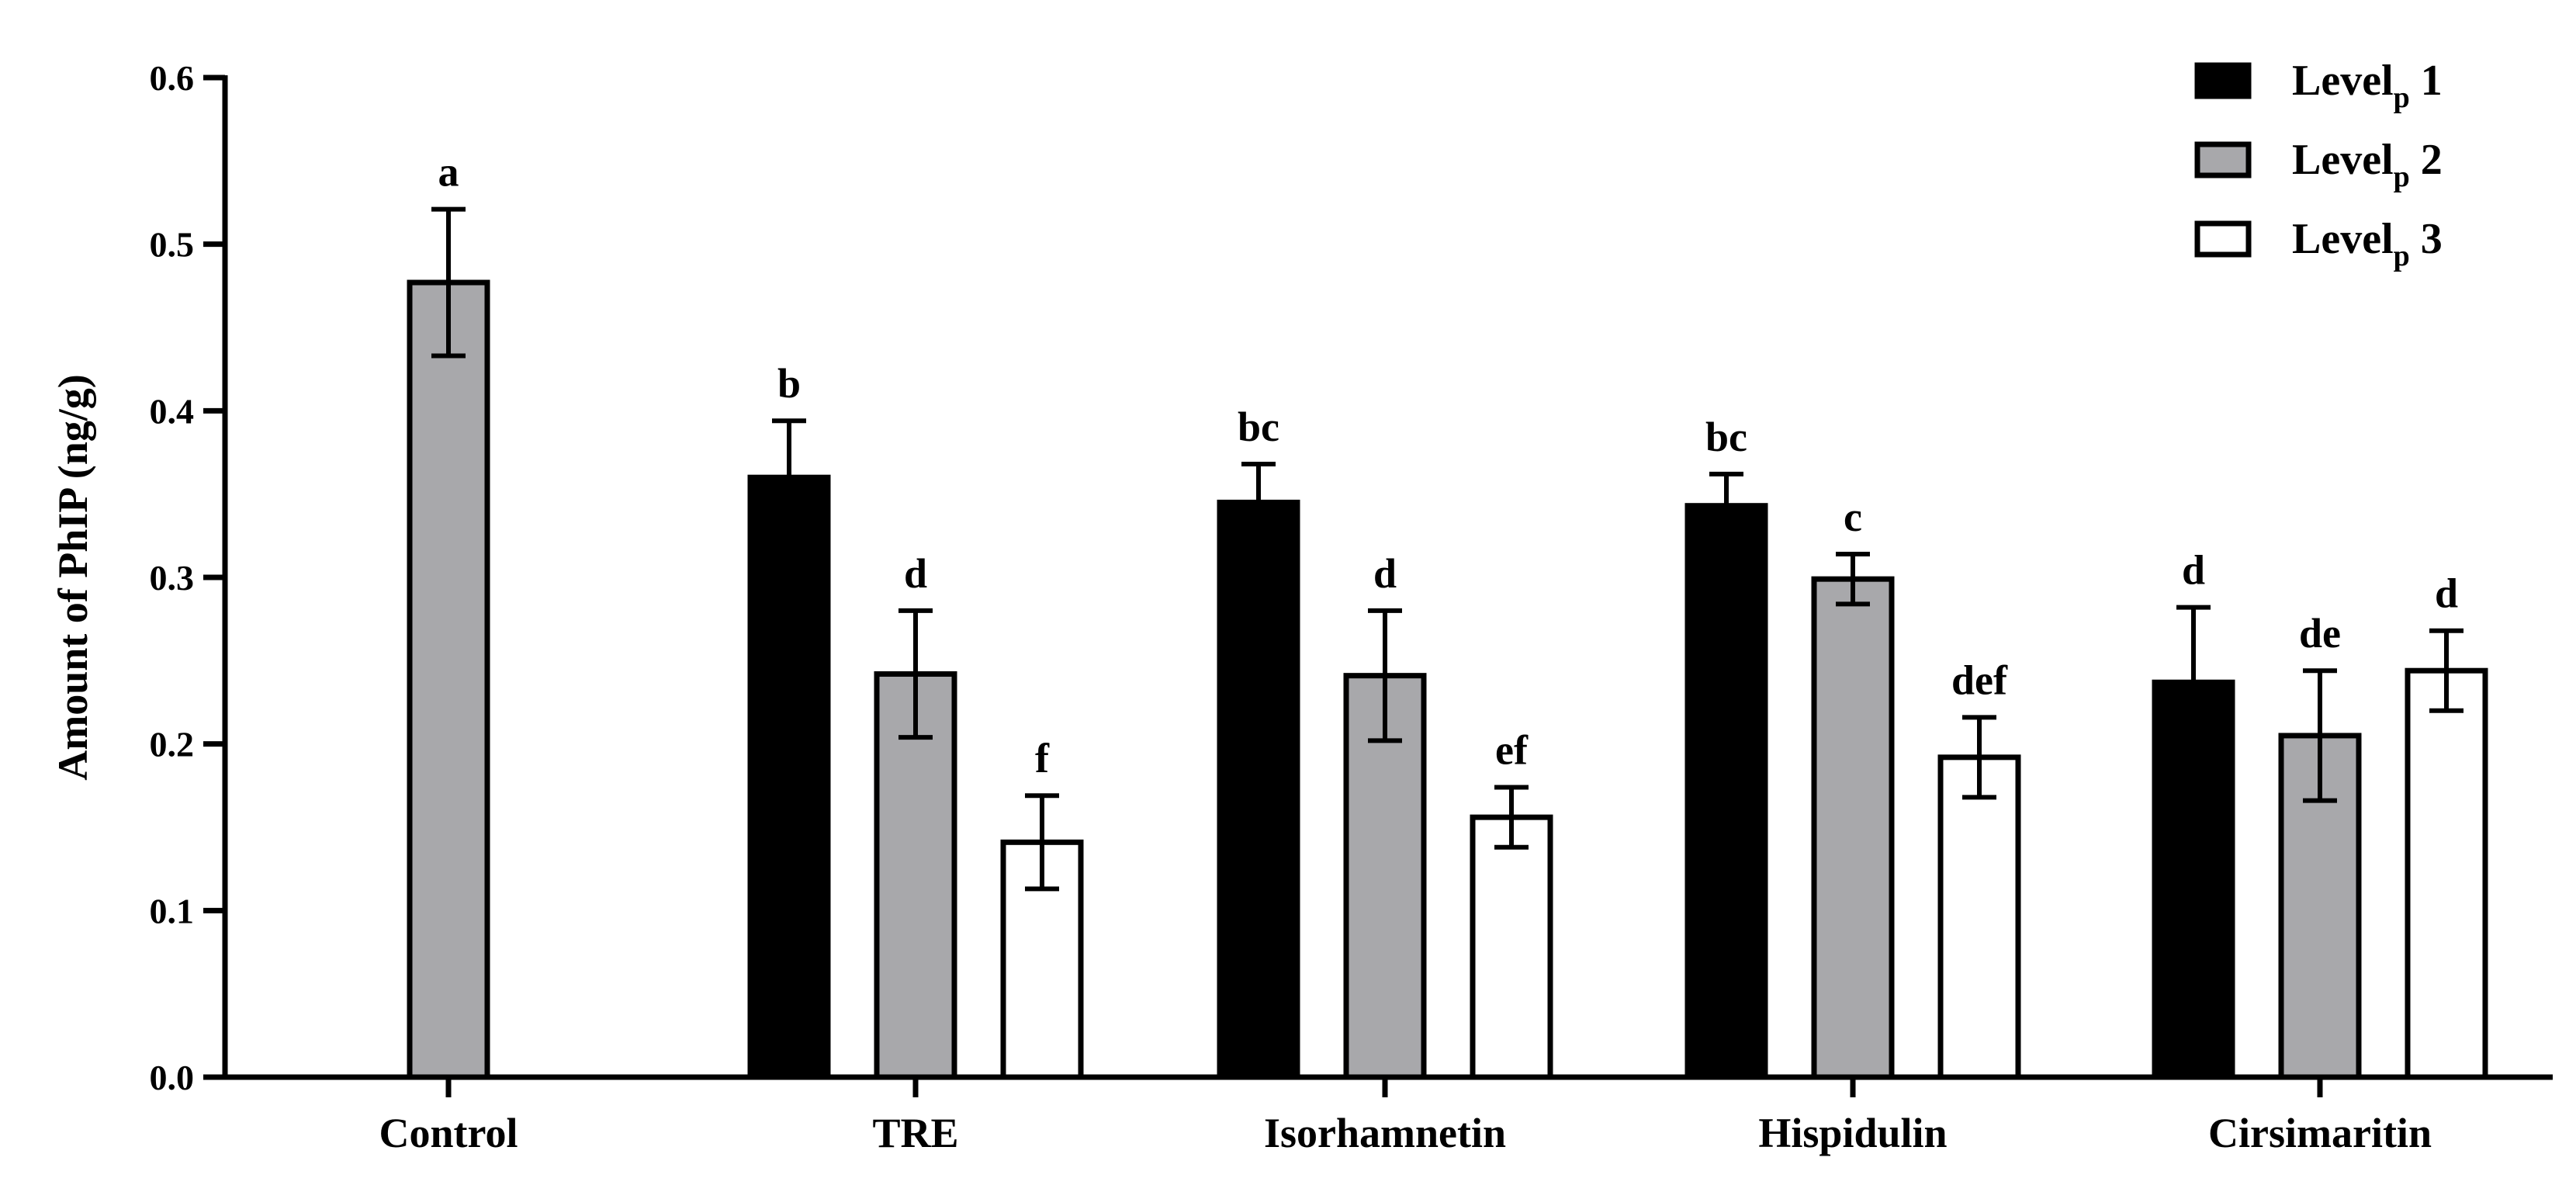 This screenshot has height=1192, width=2576. What do you see at coordinates (2367, 243) in the screenshot?
I see `legend-label: Levelp 3` at bounding box center [2367, 243].